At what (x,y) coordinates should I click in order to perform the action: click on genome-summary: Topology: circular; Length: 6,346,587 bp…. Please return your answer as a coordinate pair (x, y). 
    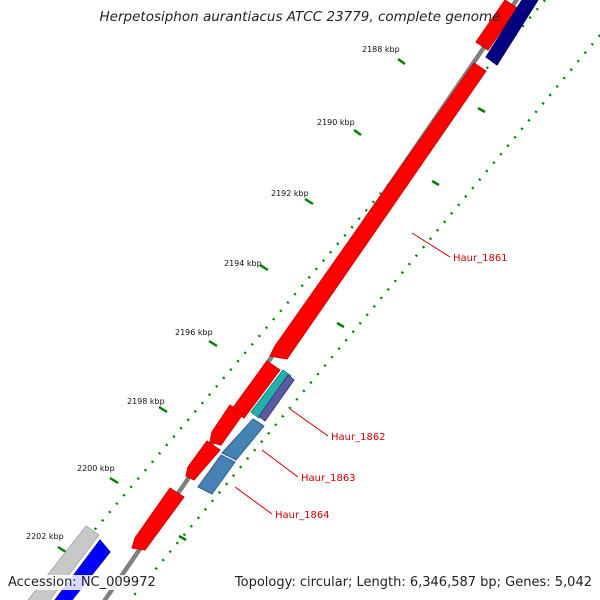
    Looking at the image, I should click on (413, 582).